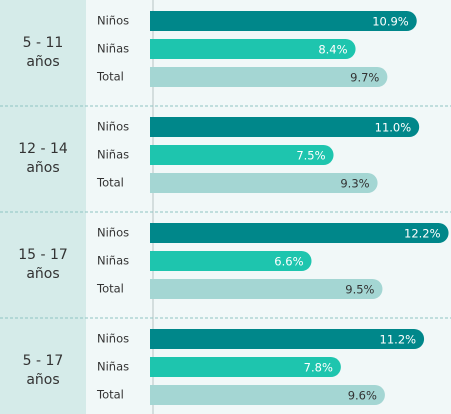  I want to click on value-label: 12.2%, so click(422, 234).